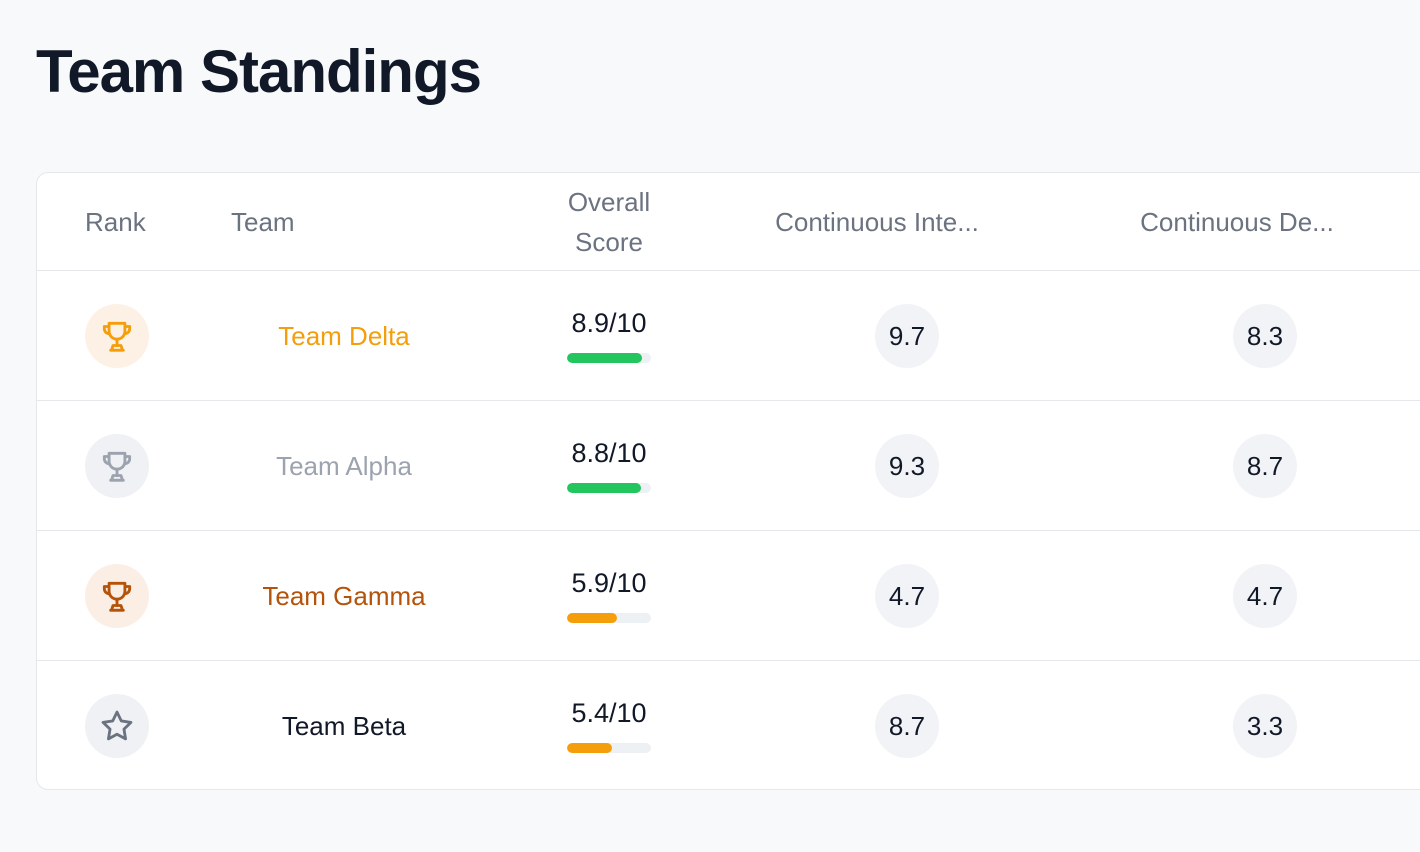  I want to click on team-name: Team Beta, so click(344, 725).